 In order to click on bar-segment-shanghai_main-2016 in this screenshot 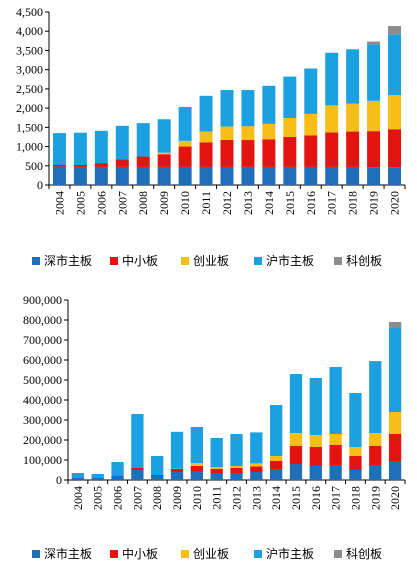, I will do `click(315, 406)`.